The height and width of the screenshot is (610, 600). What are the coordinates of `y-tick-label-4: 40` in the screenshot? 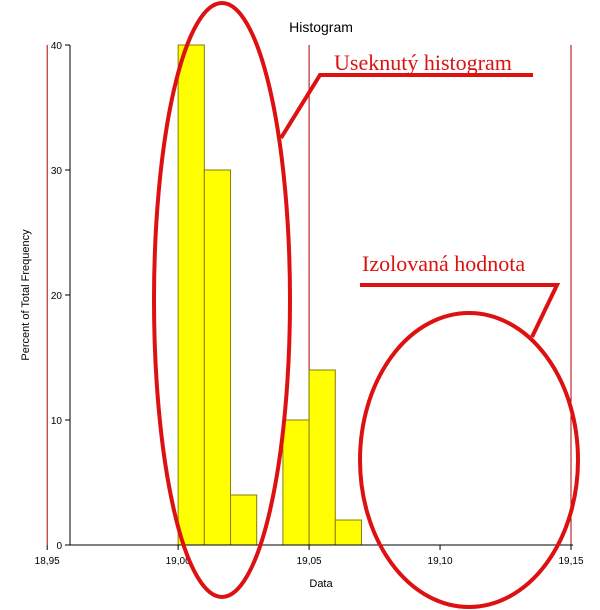 It's located at (57, 46).